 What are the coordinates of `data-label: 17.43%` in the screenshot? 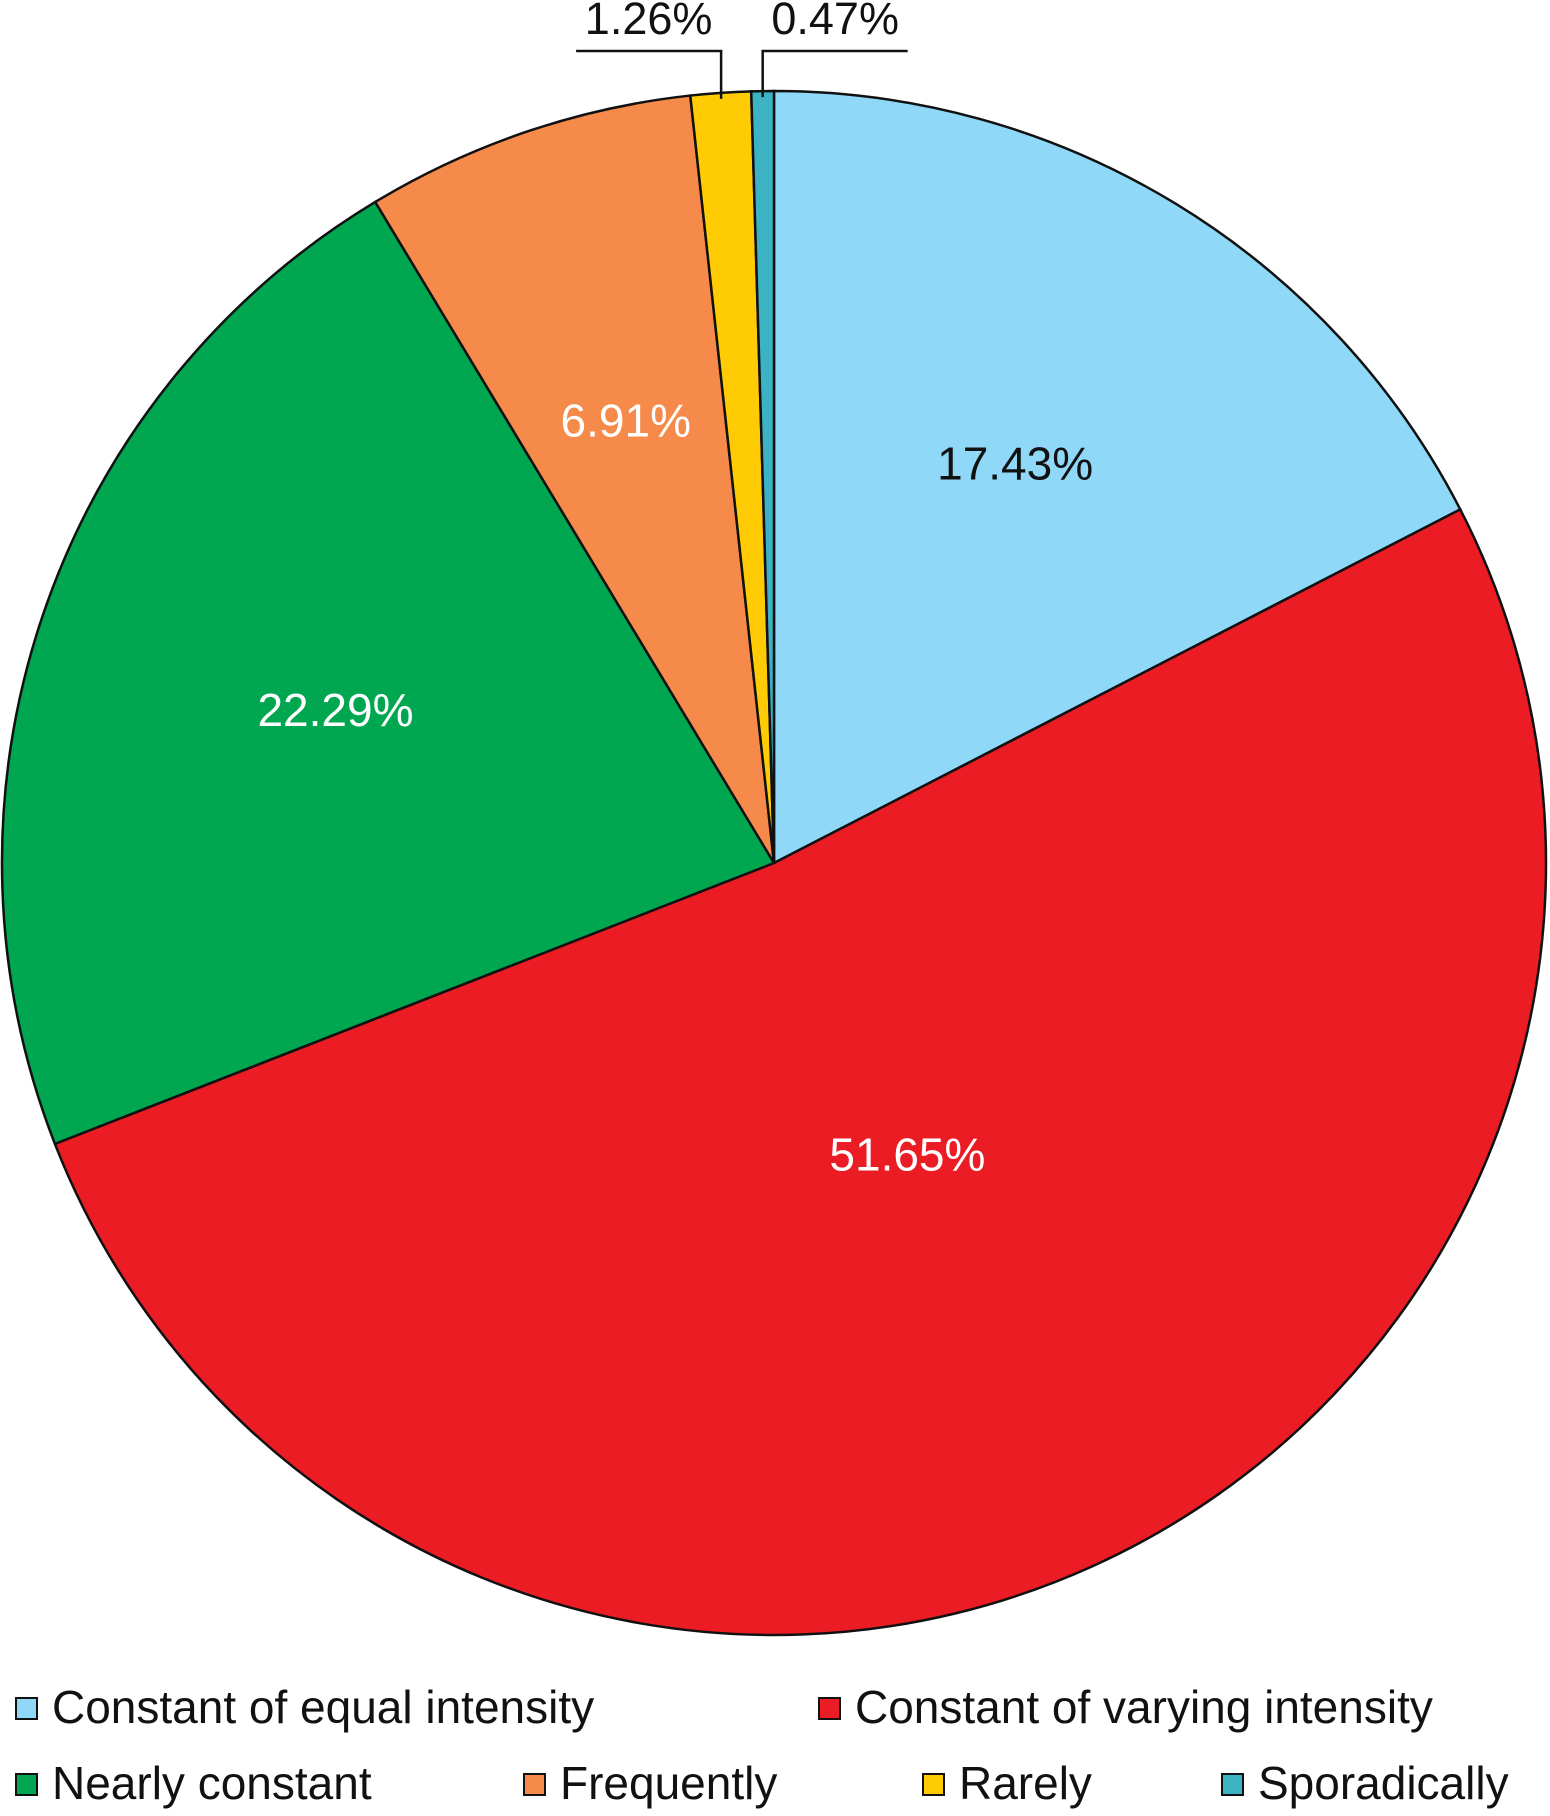 It's located at (1015, 464).